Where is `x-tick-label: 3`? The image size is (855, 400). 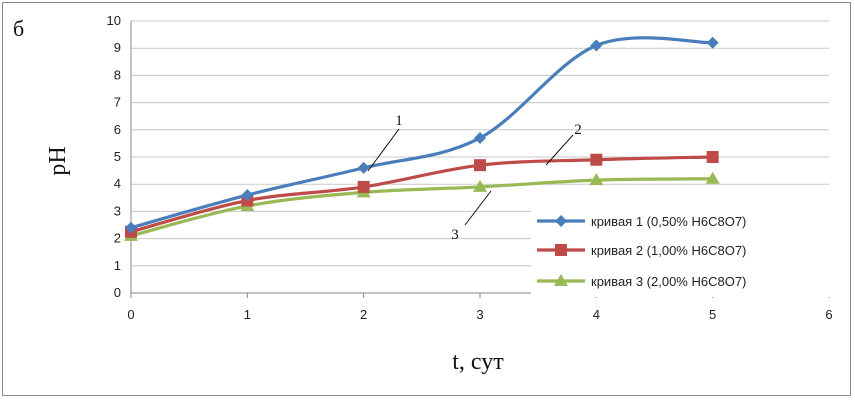
x-tick-label: 3 is located at coordinates (479, 314).